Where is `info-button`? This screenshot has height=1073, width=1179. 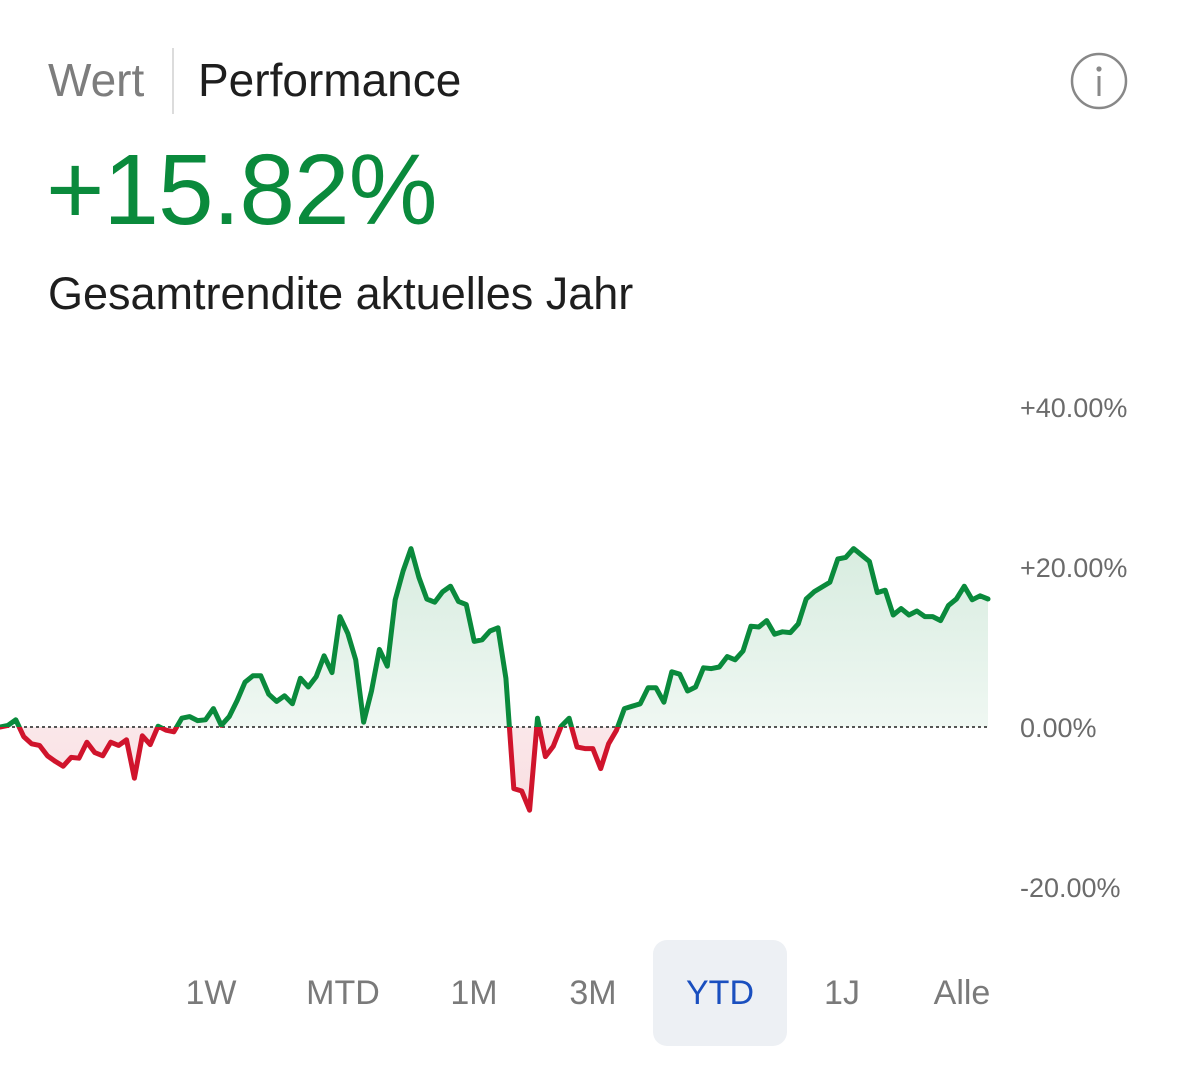 info-button is located at coordinates (1099, 81).